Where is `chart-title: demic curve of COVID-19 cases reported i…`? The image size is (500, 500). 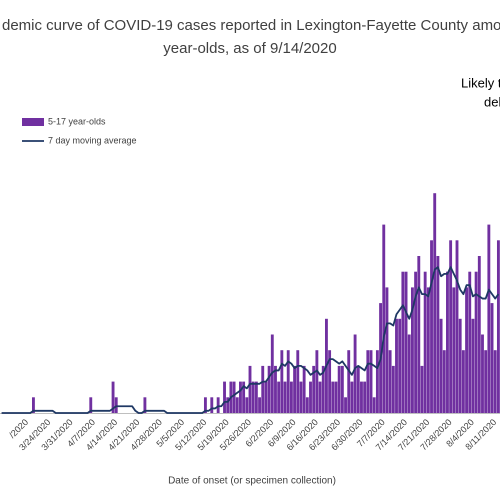 chart-title: demic curve of COVID-19 cases reported i… is located at coordinates (251, 25).